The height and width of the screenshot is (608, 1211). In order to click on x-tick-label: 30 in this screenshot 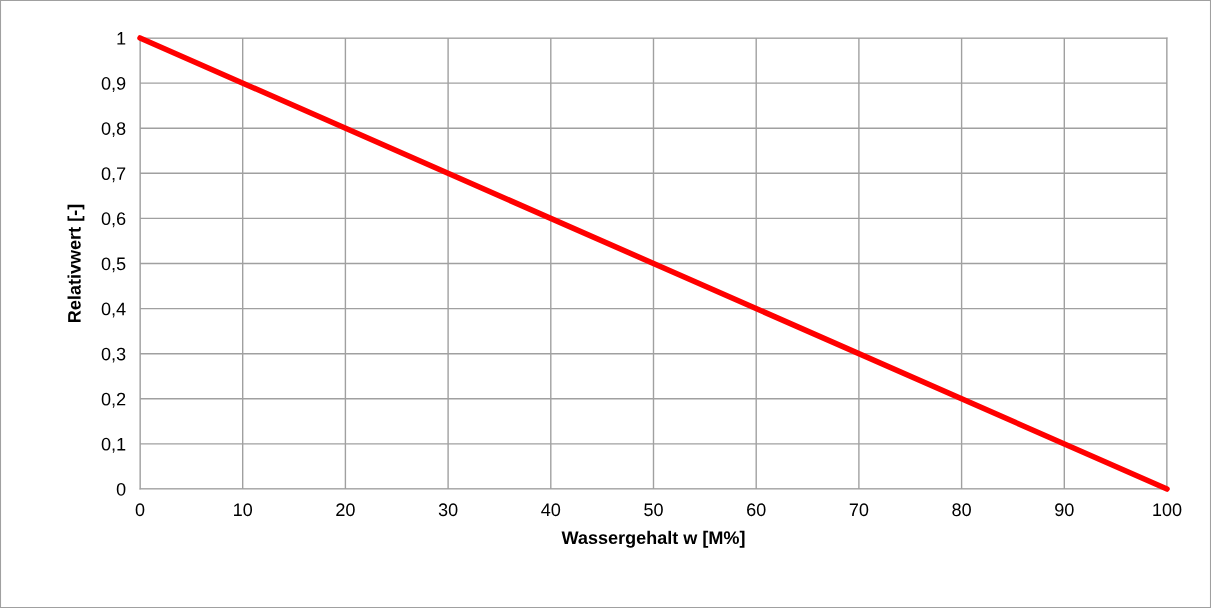, I will do `click(448, 510)`.